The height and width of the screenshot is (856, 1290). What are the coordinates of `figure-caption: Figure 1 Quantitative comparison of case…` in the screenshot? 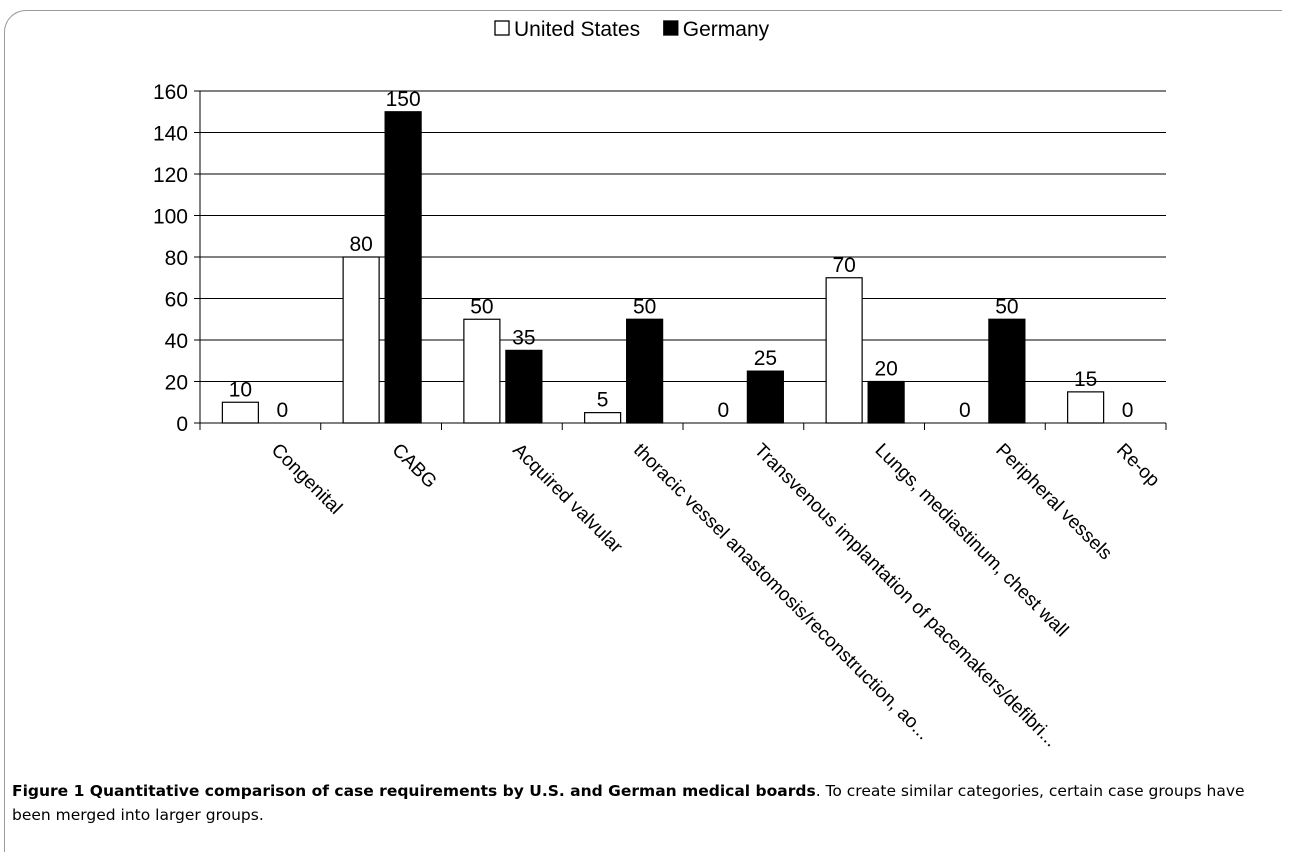 It's located at (646, 803).